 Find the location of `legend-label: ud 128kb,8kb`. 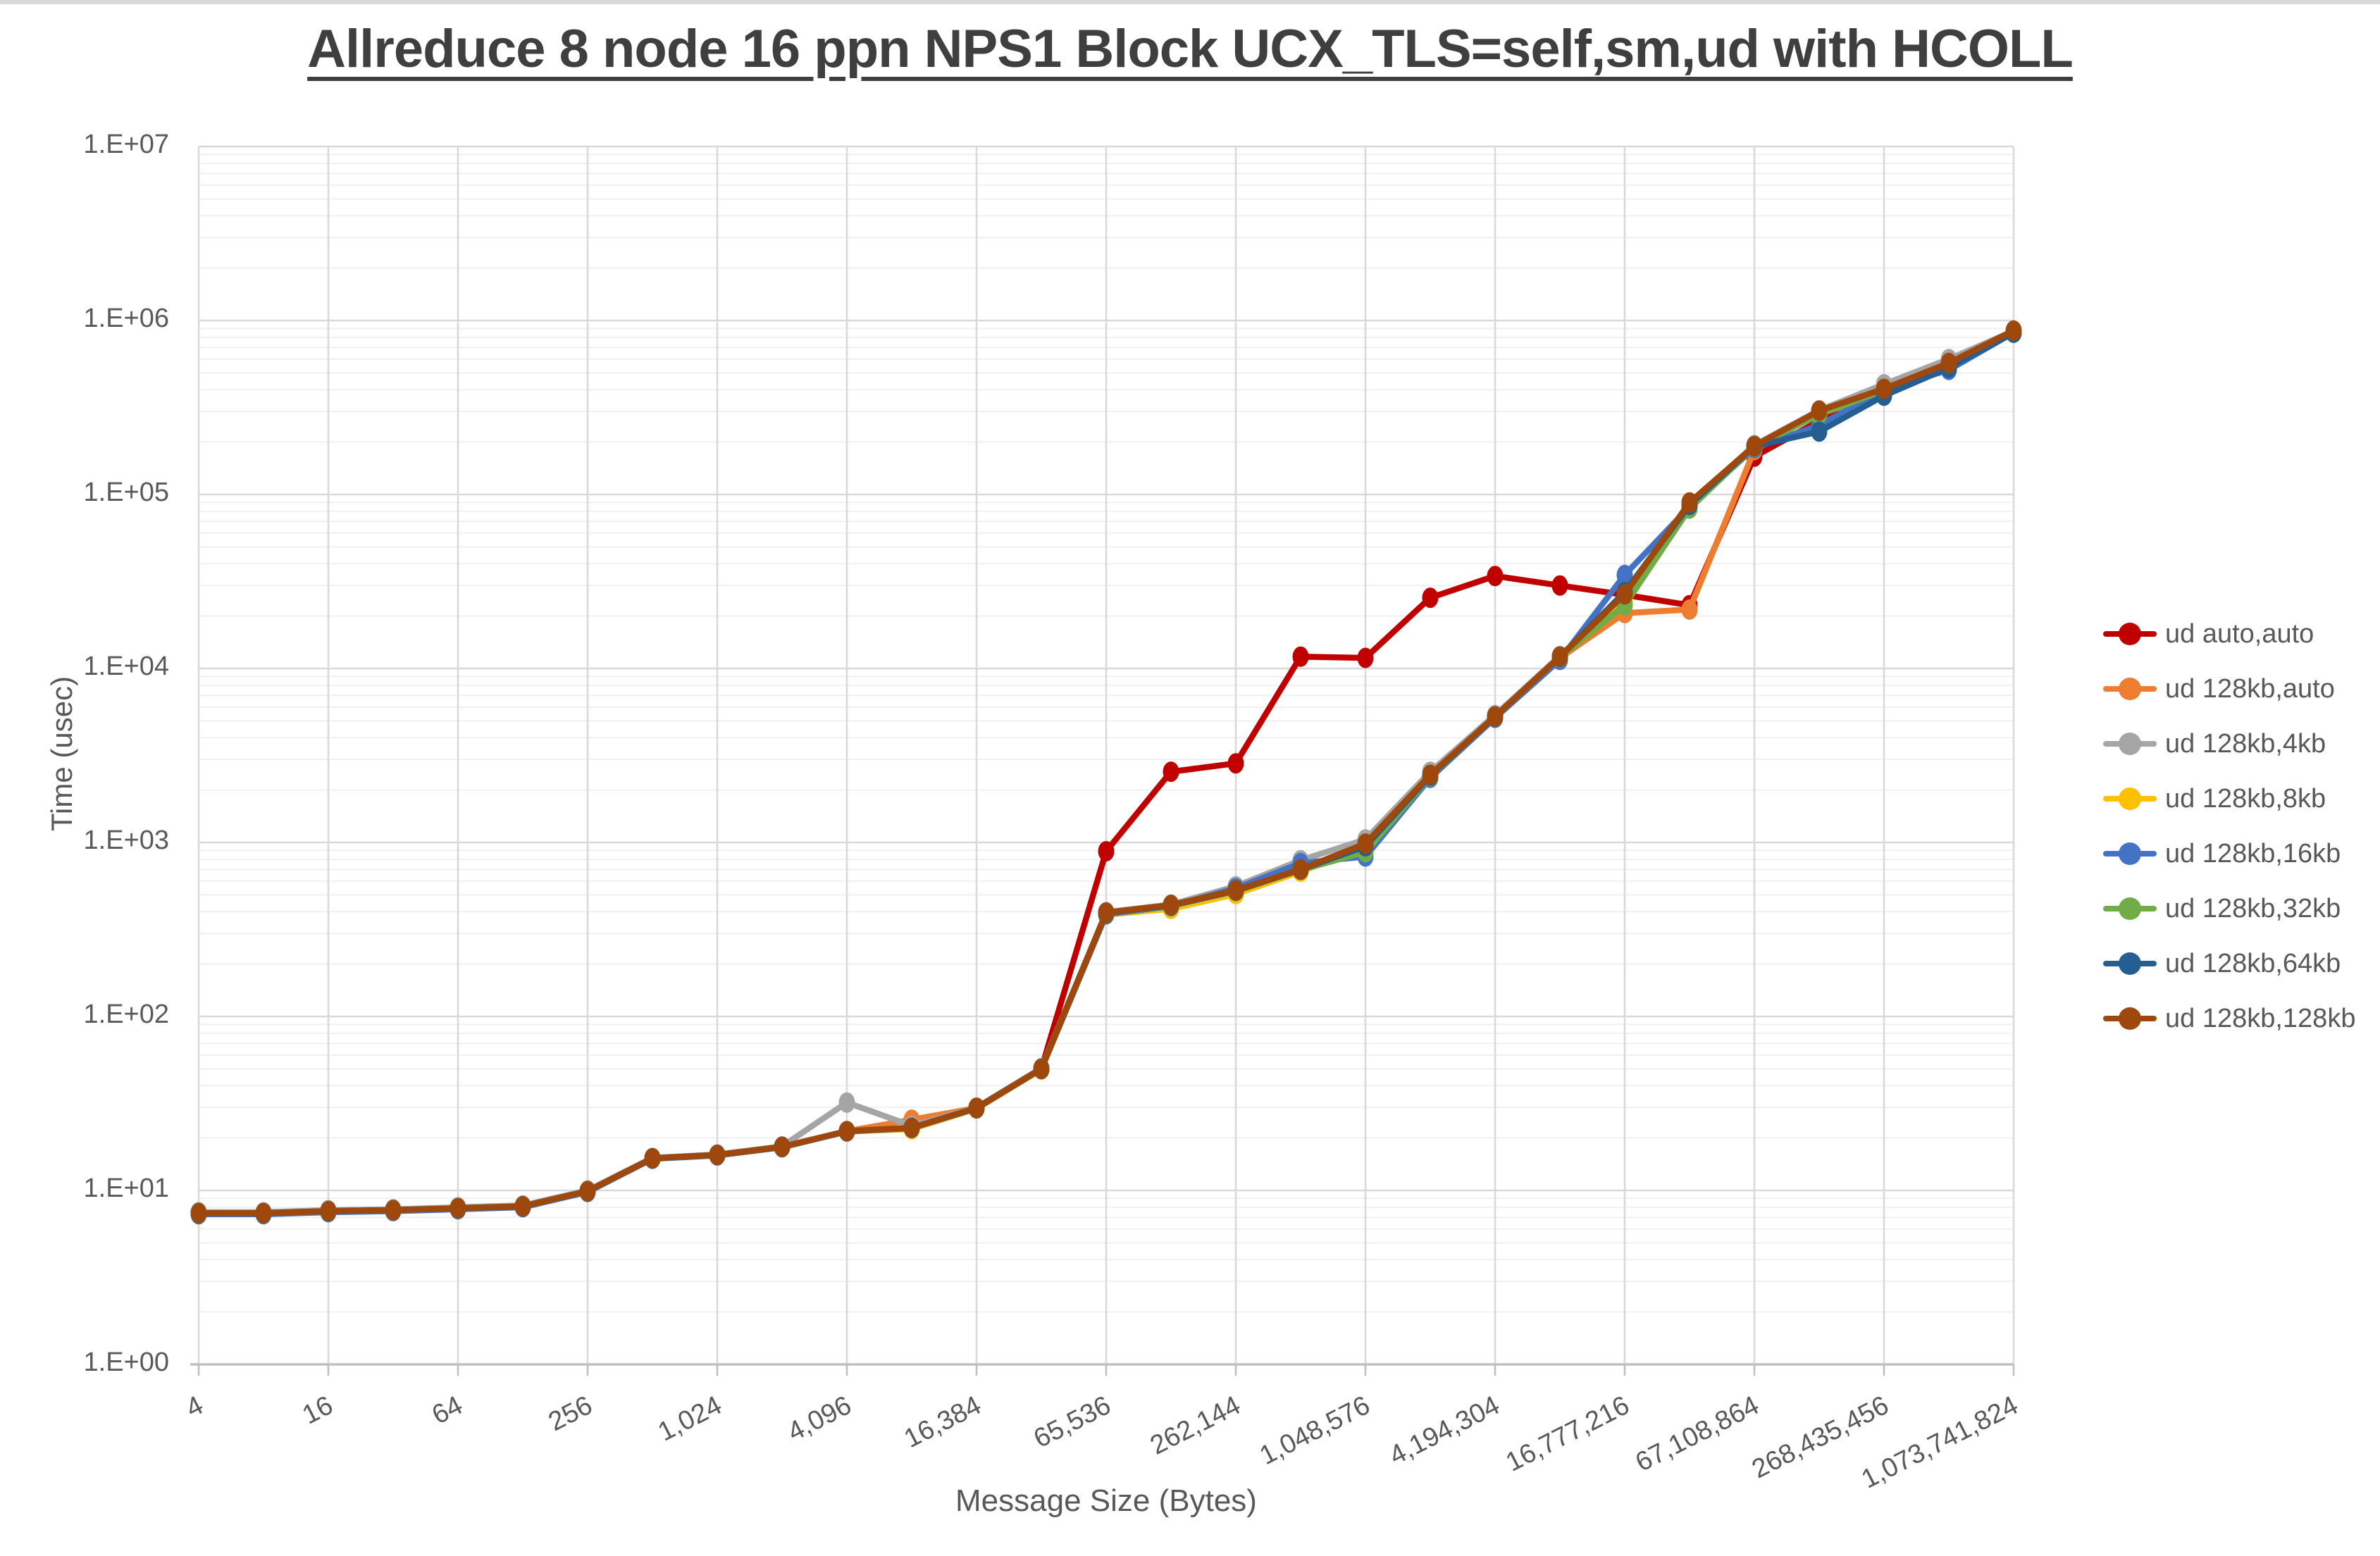

legend-label: ud 128kb,8kb is located at coordinates (2245, 798).